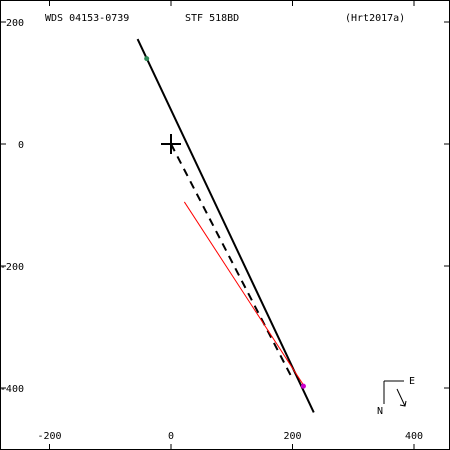 Image resolution: width=450 pixels, height=450 pixels. Describe the element at coordinates (21, 145) in the screenshot. I see `y-tick-label: 0` at that location.